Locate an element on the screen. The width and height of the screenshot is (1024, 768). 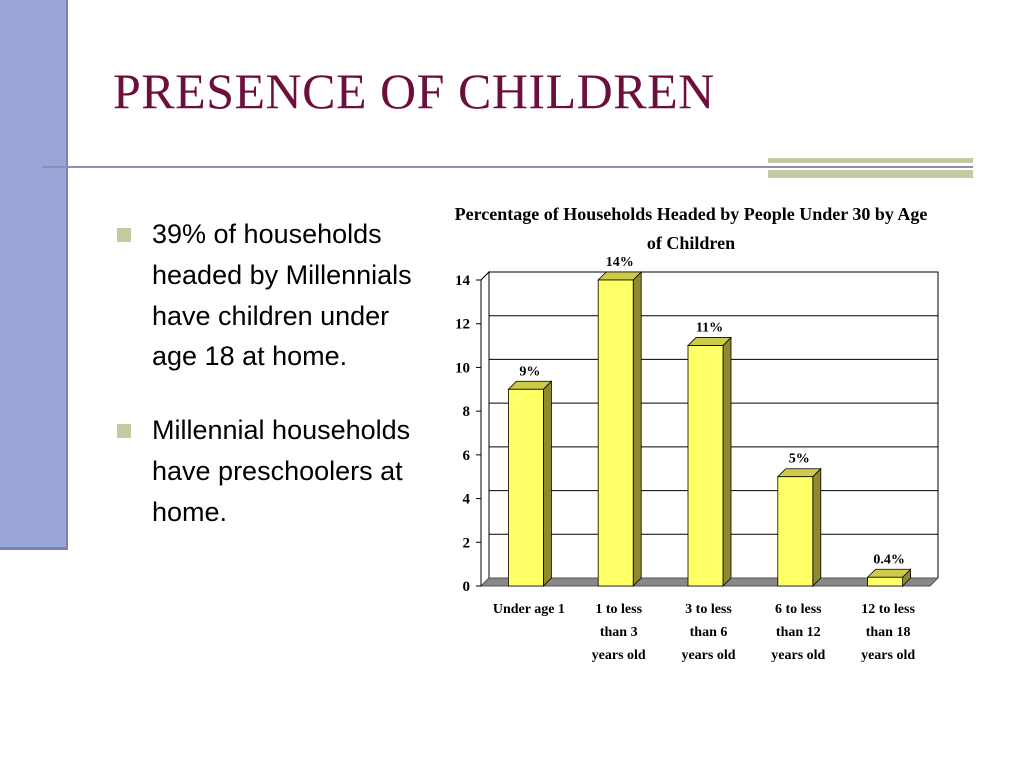
y-tick-label: 0 is located at coordinates (467, 587).